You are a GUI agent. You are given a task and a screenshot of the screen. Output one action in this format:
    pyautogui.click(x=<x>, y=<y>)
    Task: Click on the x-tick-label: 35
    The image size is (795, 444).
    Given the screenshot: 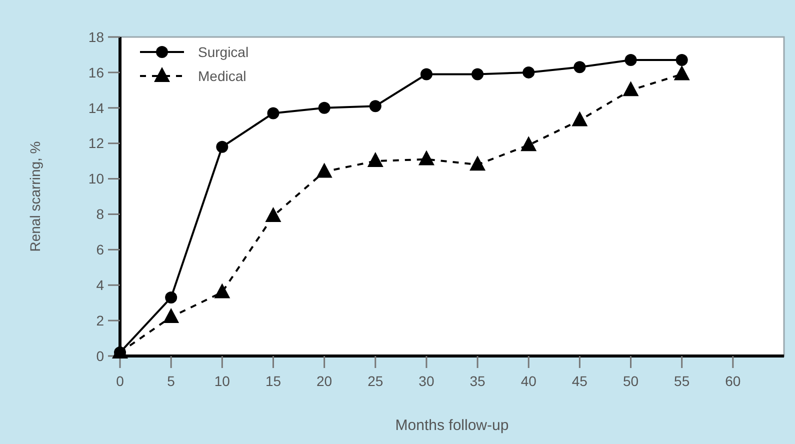 What is the action you would take?
    pyautogui.click(x=478, y=381)
    